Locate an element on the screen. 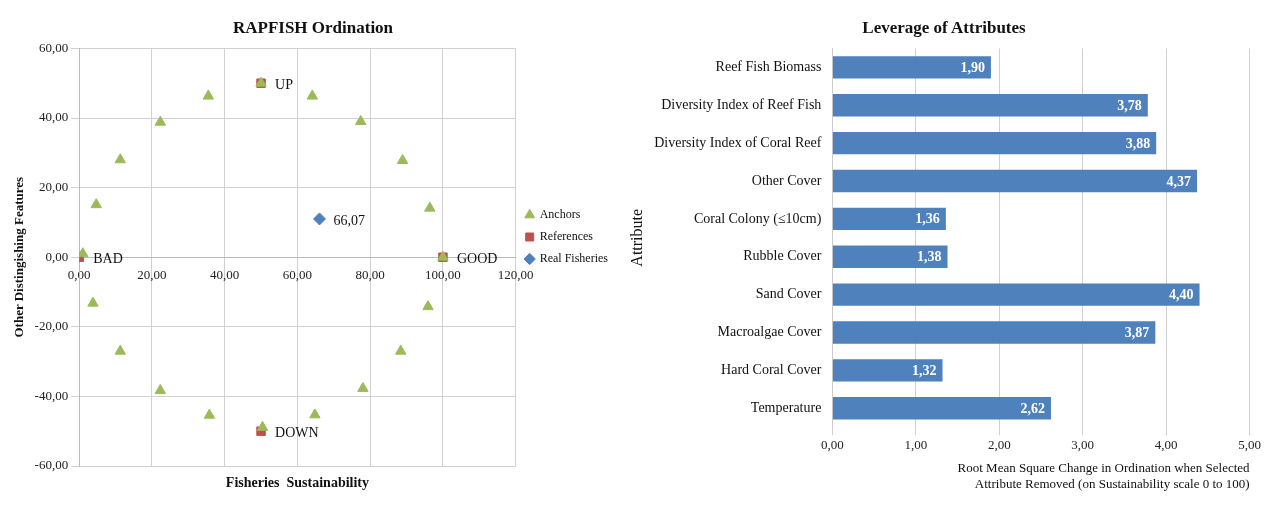  data-label: 1,36 is located at coordinates (927, 219).